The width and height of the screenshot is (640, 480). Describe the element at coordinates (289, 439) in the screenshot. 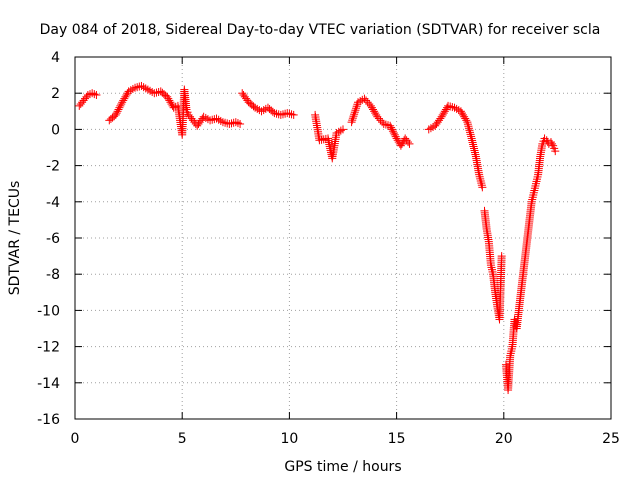

I see `x-tick-label: 10` at that location.